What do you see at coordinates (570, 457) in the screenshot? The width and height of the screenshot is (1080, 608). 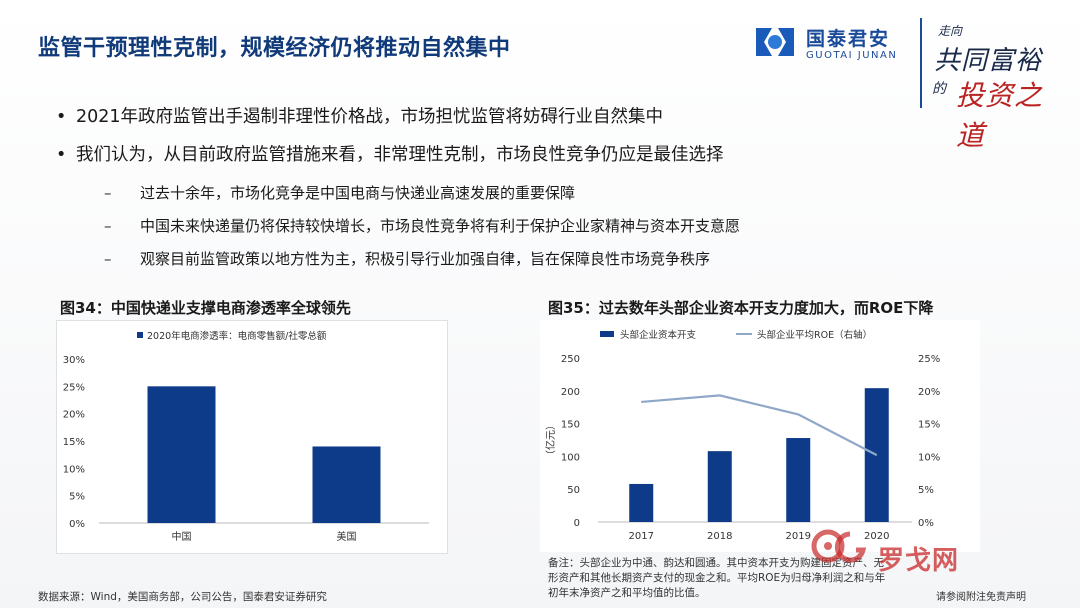 I see `y-tick-label: 100` at bounding box center [570, 457].